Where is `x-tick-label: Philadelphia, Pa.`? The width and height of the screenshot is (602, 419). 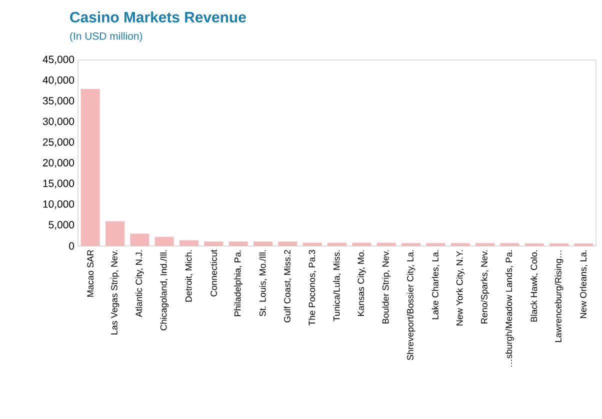 x-tick-label: Philadelphia, Pa. is located at coordinates (238, 283).